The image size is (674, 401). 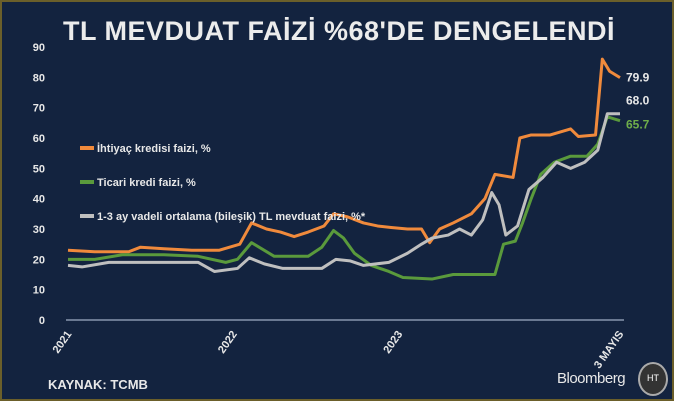 I want to click on end-value-label: 79.9, so click(x=638, y=78).